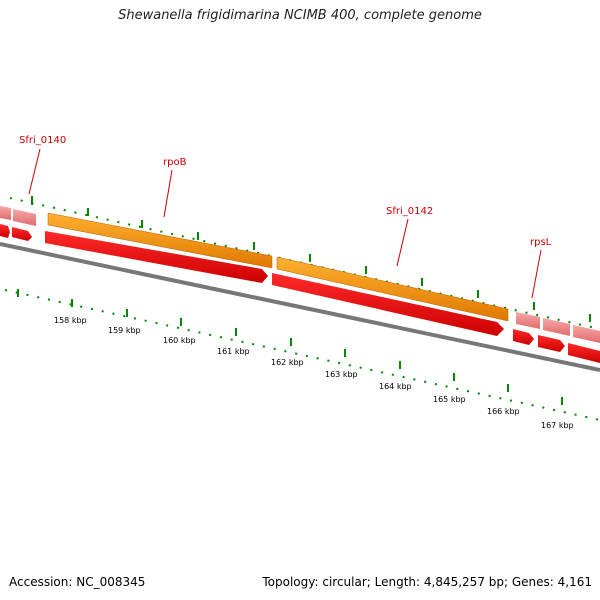  Describe the element at coordinates (42, 140) in the screenshot. I see `gene-label-Sfri_0140: Sfri_0140` at that location.